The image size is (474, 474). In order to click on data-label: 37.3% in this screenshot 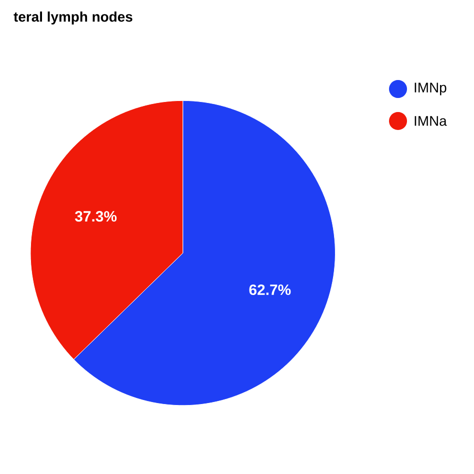, I will do `click(95, 216)`.